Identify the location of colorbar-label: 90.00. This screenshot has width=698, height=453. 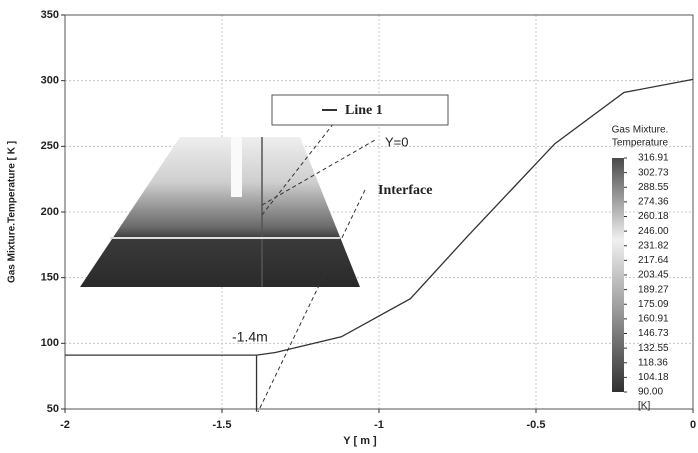
(650, 392).